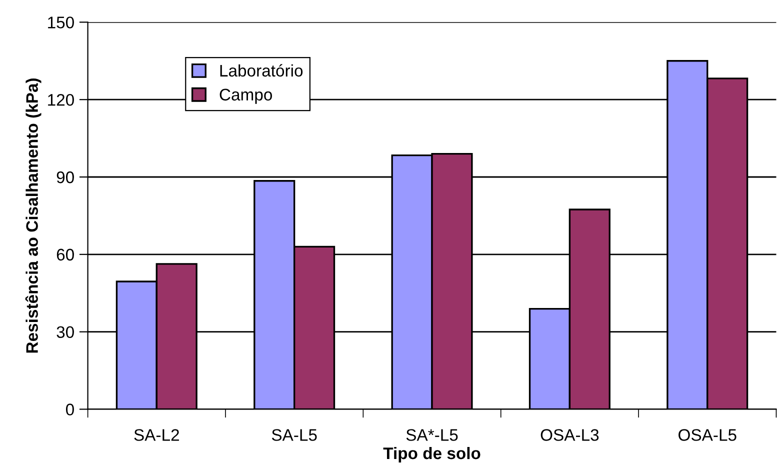 The image size is (777, 472). What do you see at coordinates (246, 96) in the screenshot?
I see `legend-label: Campo` at bounding box center [246, 96].